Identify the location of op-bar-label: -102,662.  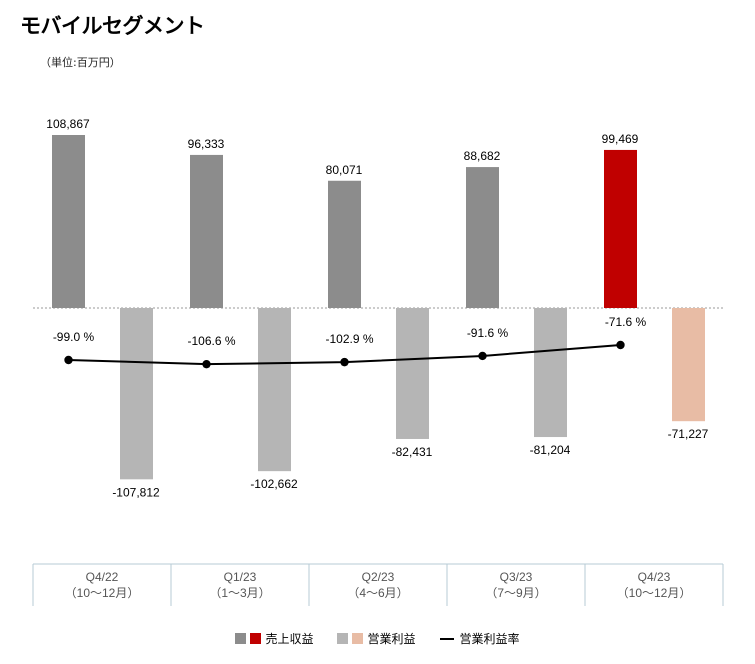
(274, 484).